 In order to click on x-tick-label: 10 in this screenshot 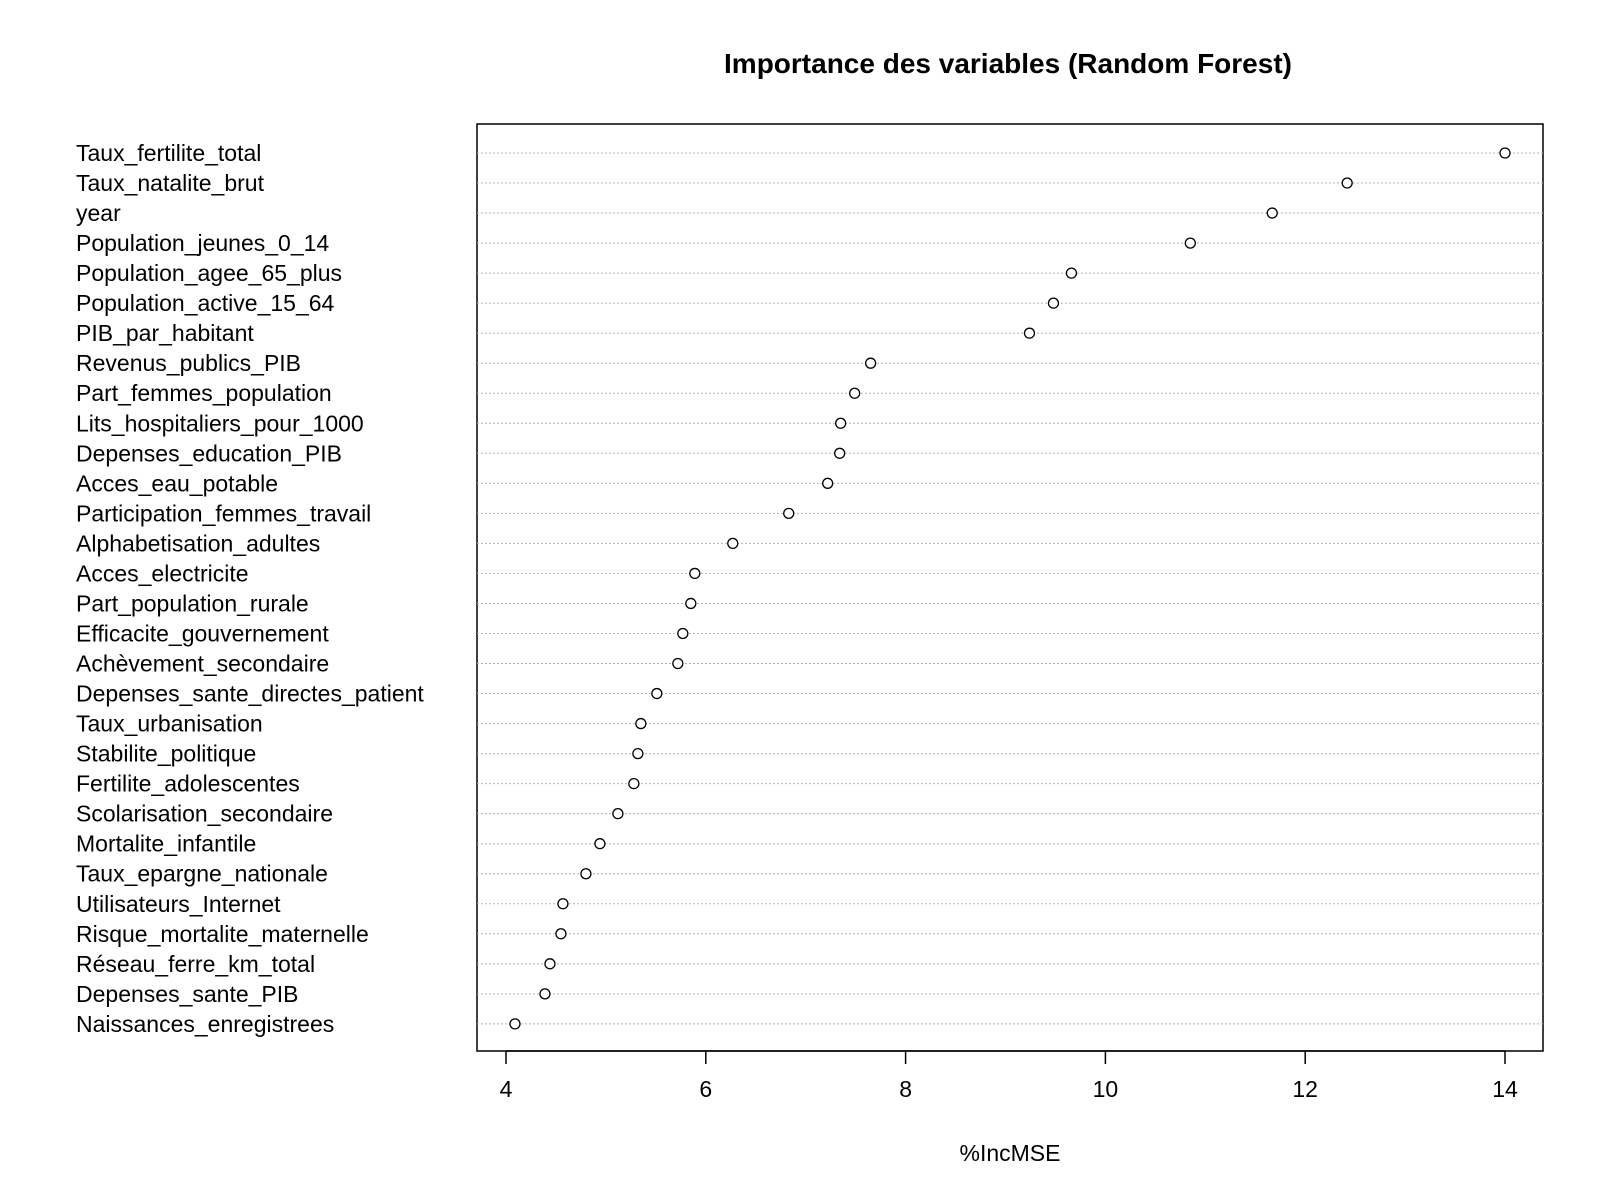, I will do `click(1106, 1089)`.